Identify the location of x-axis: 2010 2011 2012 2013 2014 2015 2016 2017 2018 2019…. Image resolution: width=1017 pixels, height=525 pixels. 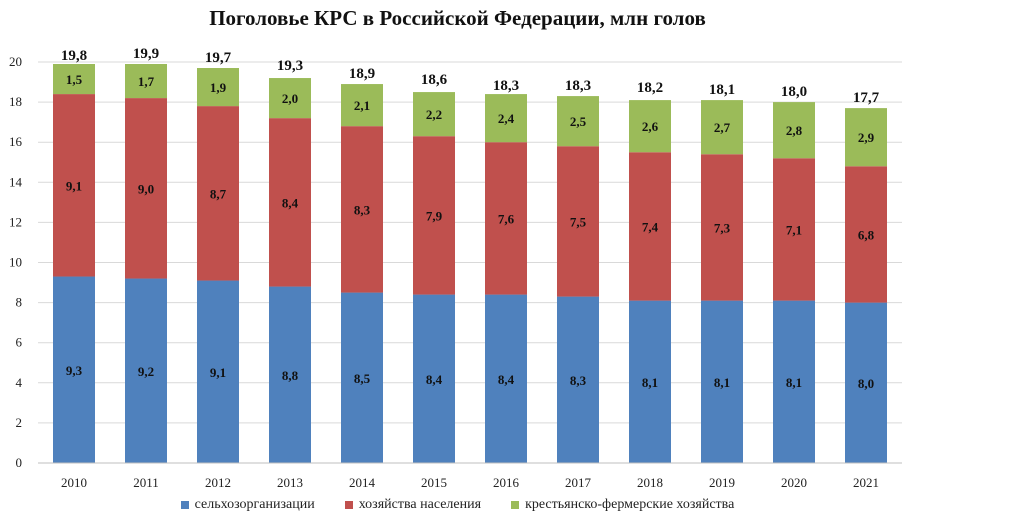
(470, 476).